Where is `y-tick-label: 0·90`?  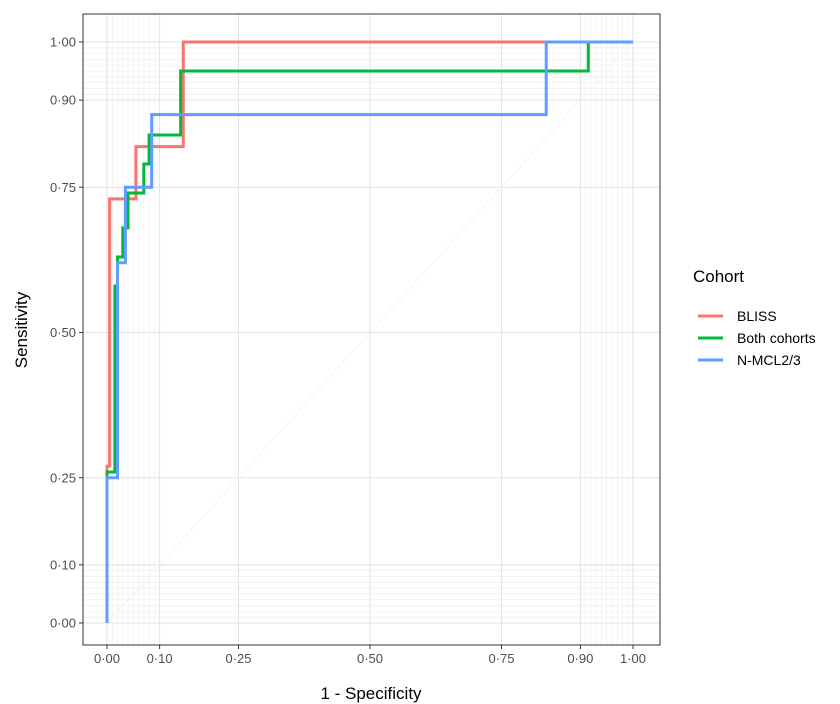 y-tick-label: 0·90 is located at coordinates (63, 100).